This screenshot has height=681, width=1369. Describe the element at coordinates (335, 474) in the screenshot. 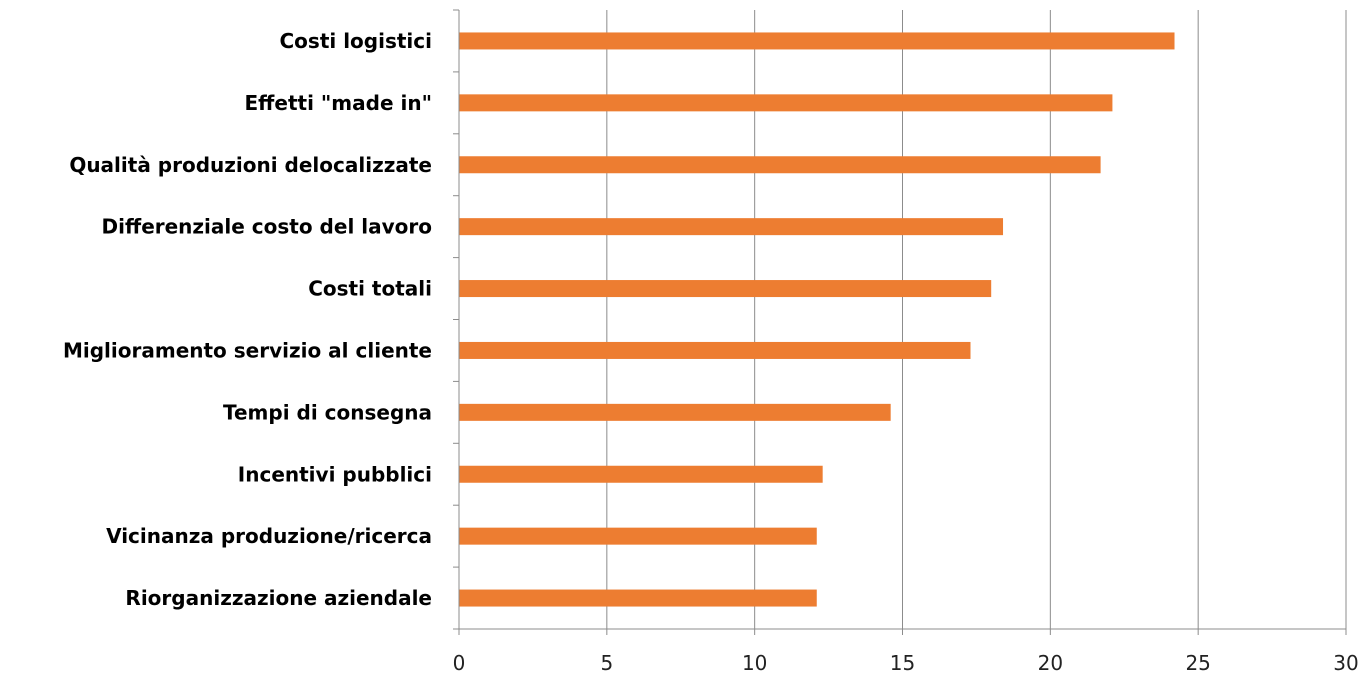

I see `category-label: Incentivi pubblici` at that location.